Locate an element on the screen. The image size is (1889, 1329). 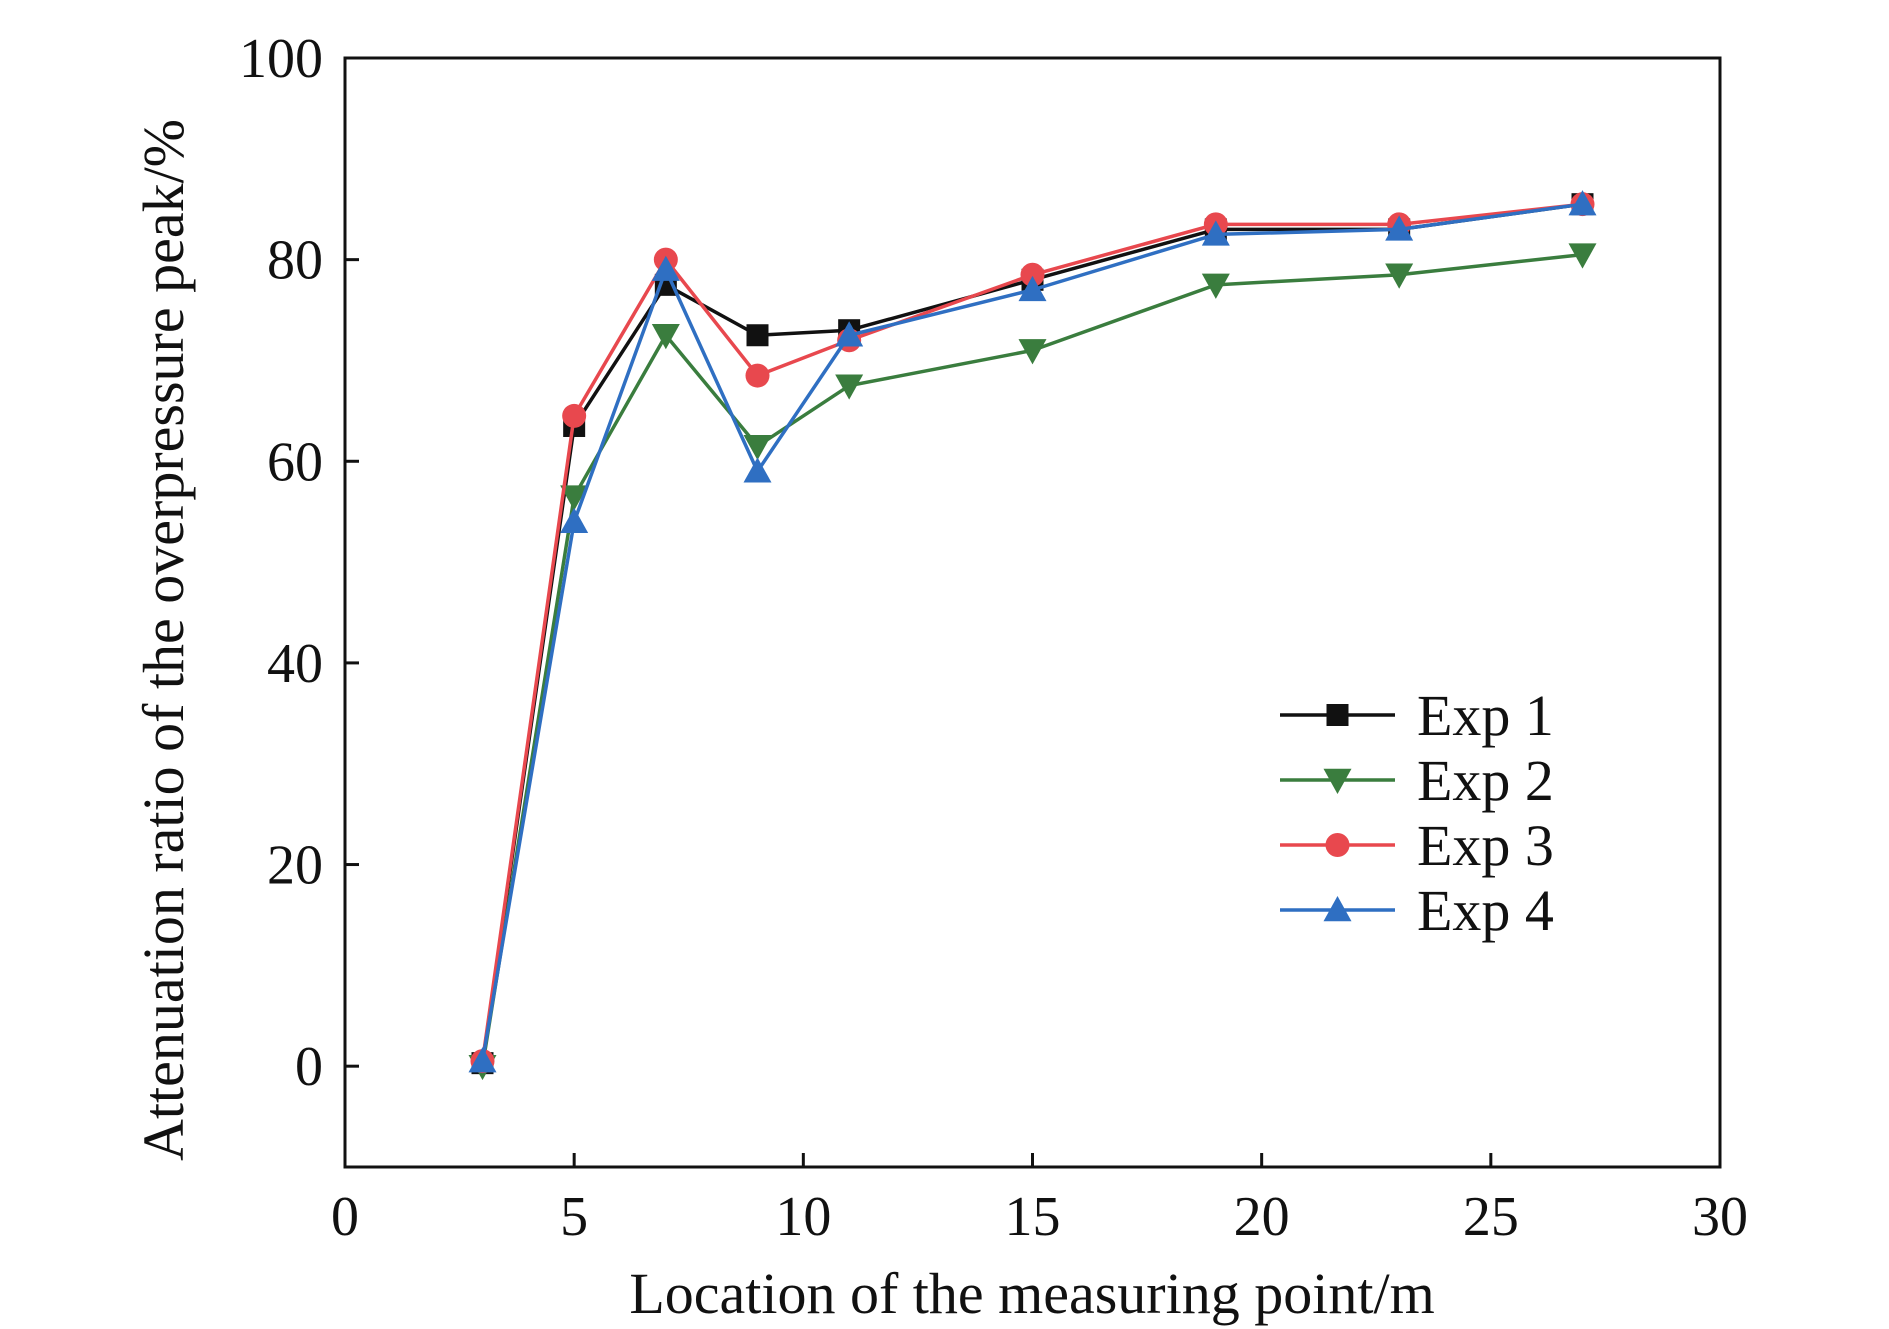
x-tick-label: 30 is located at coordinates (1720, 1217).